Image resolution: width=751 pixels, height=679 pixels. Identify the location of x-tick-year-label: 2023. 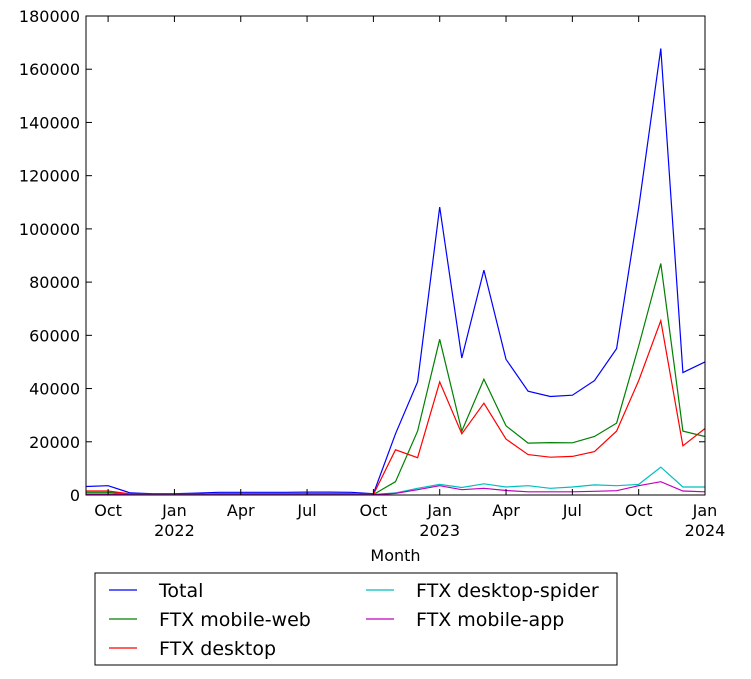
(439, 530).